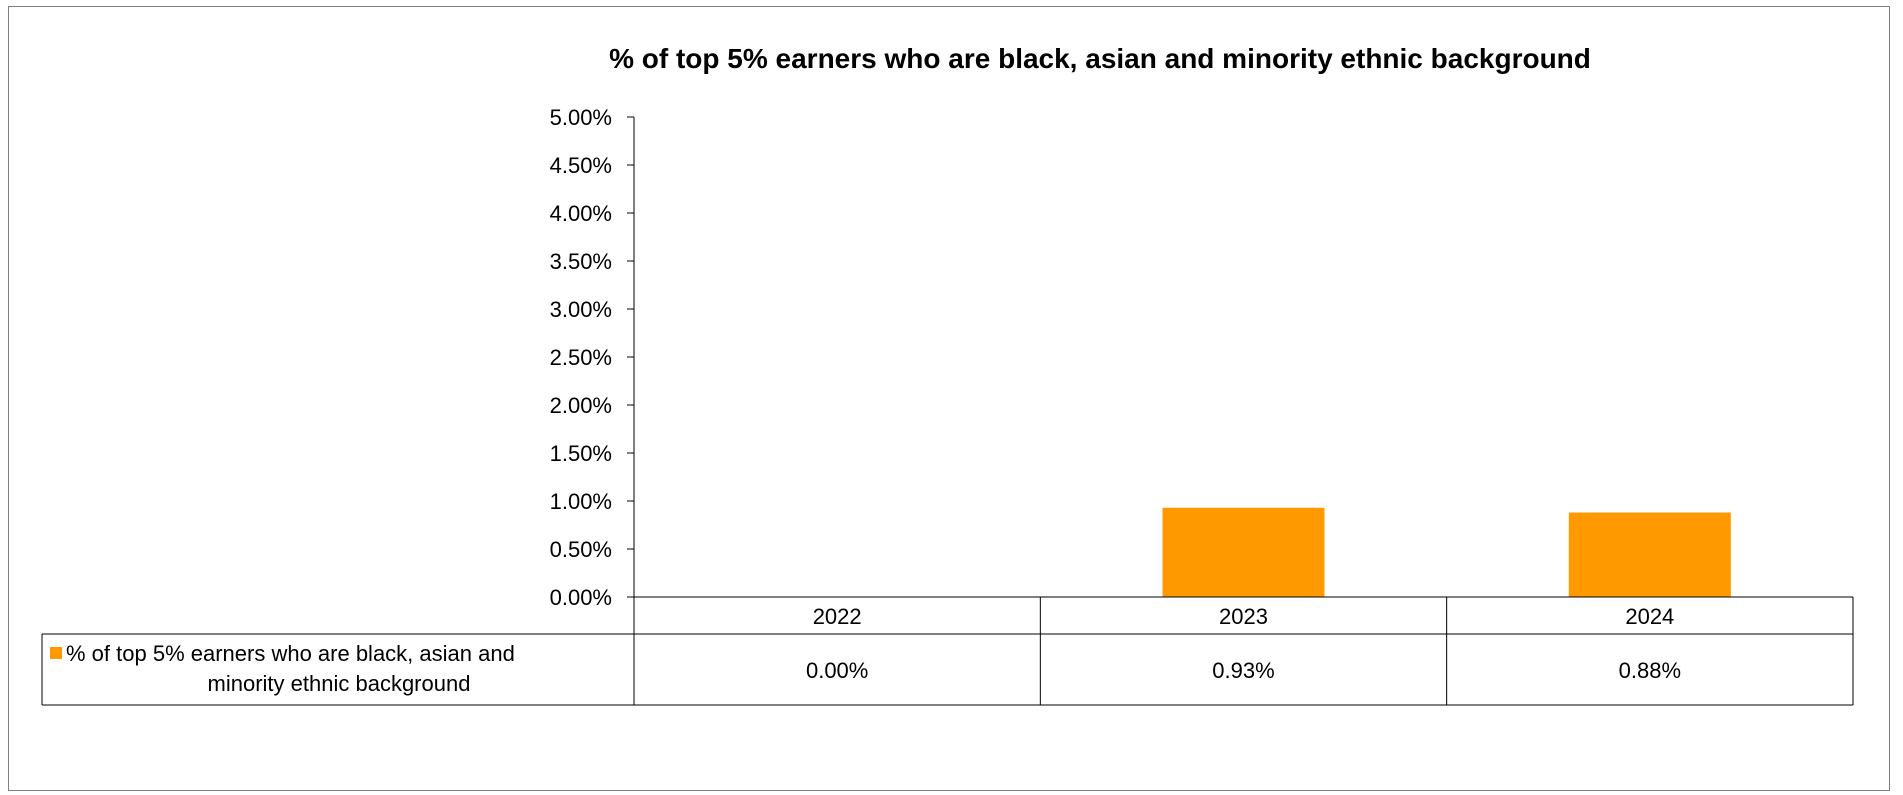 The height and width of the screenshot is (795, 1903). I want to click on y-tick-label: 4.50%, so click(581, 165).